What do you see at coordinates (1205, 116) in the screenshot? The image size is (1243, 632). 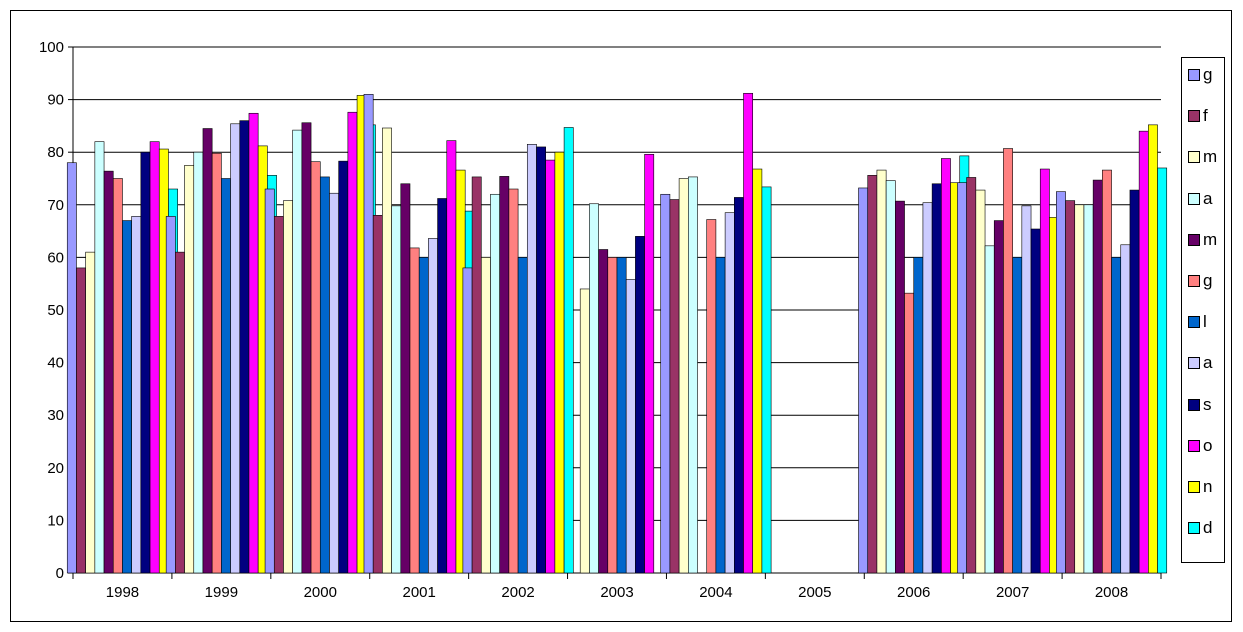 I see `legend-label: f` at bounding box center [1205, 116].